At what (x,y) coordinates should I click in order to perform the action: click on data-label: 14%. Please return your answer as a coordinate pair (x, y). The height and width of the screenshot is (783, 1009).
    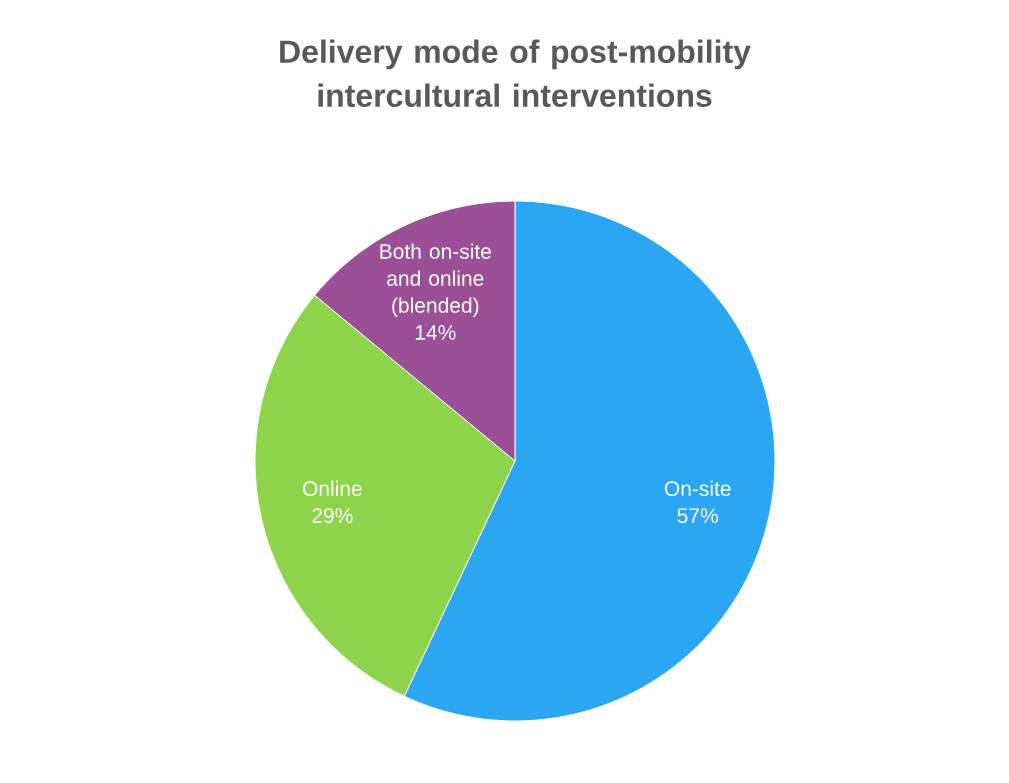
    Looking at the image, I should click on (435, 332).